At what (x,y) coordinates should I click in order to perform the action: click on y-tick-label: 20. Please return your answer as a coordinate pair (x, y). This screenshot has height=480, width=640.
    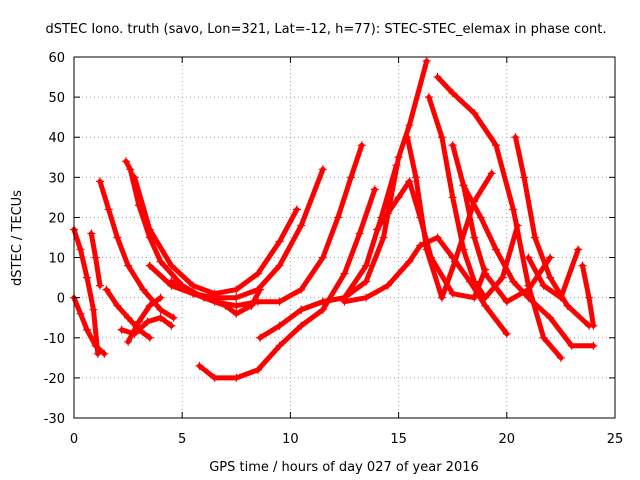
    Looking at the image, I should click on (56, 218).